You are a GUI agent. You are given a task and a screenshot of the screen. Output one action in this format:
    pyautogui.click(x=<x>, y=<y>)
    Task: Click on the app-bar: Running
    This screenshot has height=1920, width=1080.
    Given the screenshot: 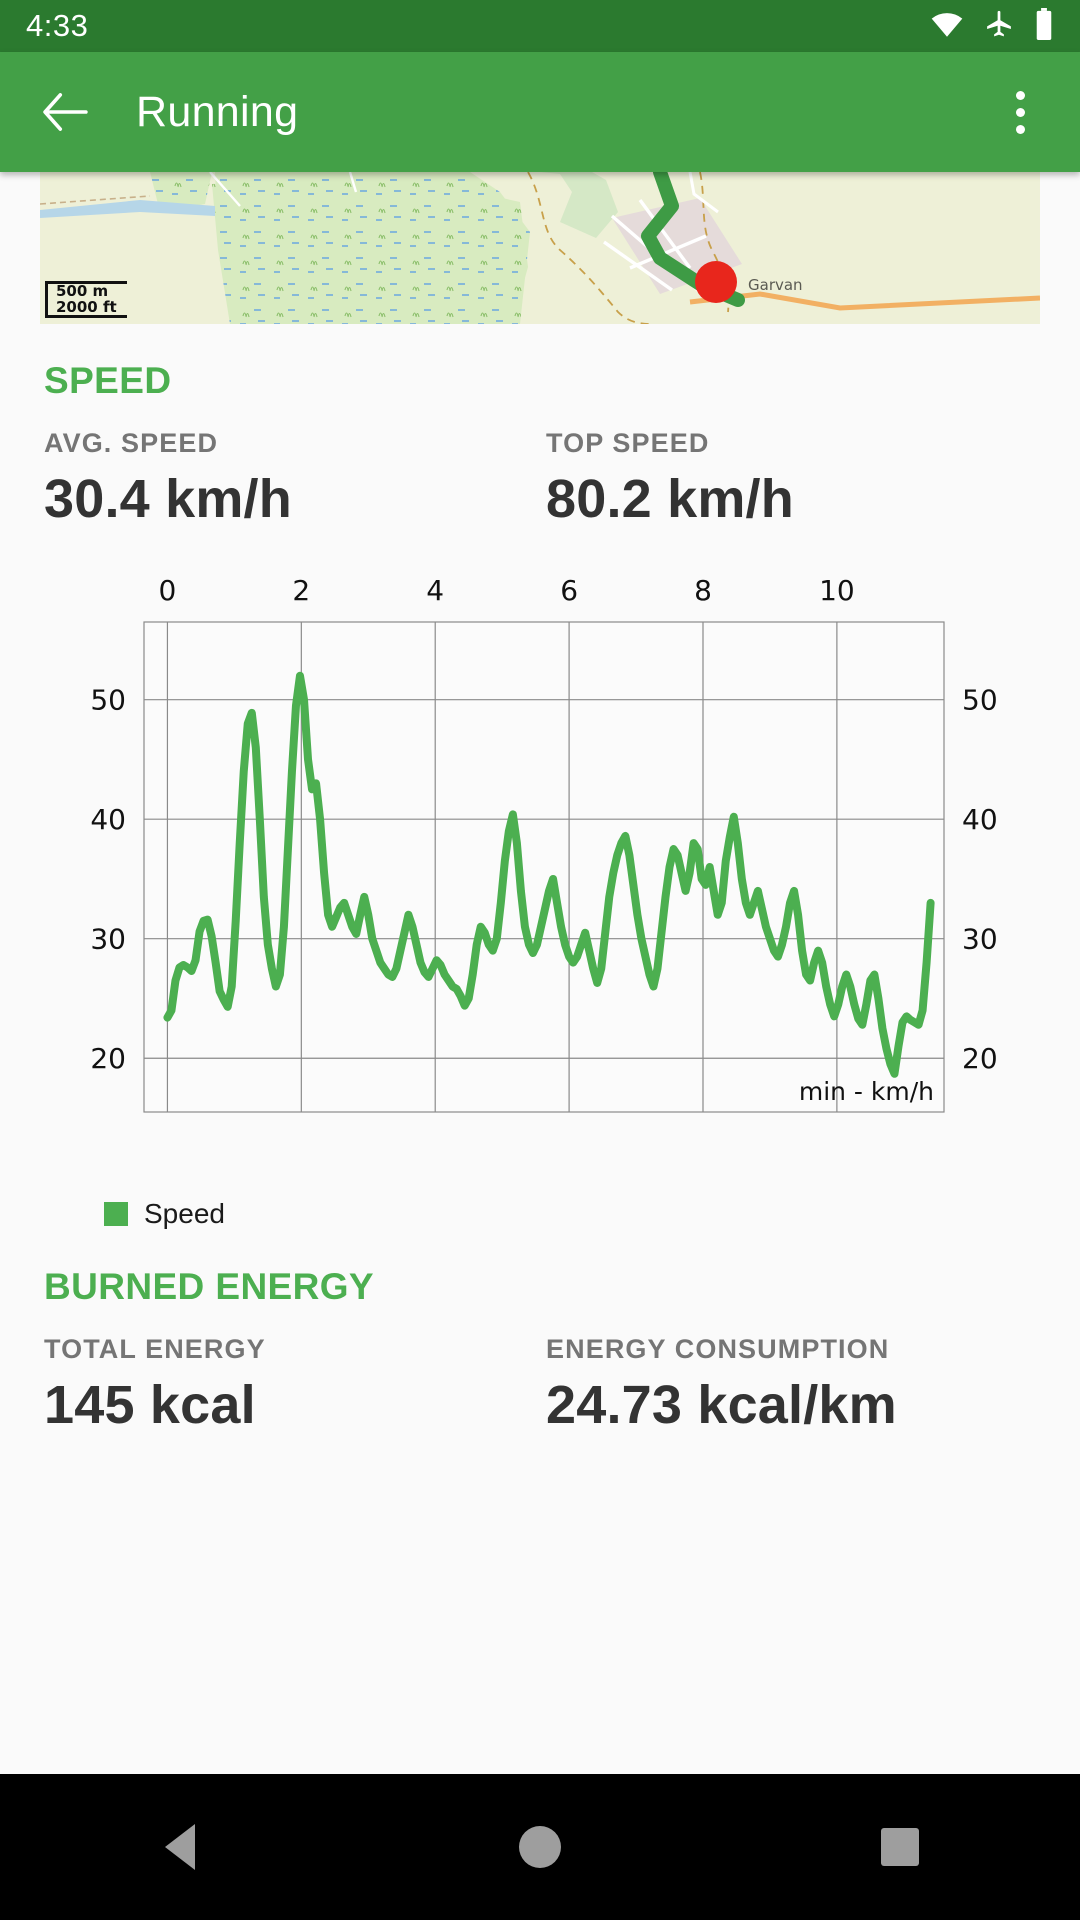 What is the action you would take?
    pyautogui.click(x=540, y=112)
    